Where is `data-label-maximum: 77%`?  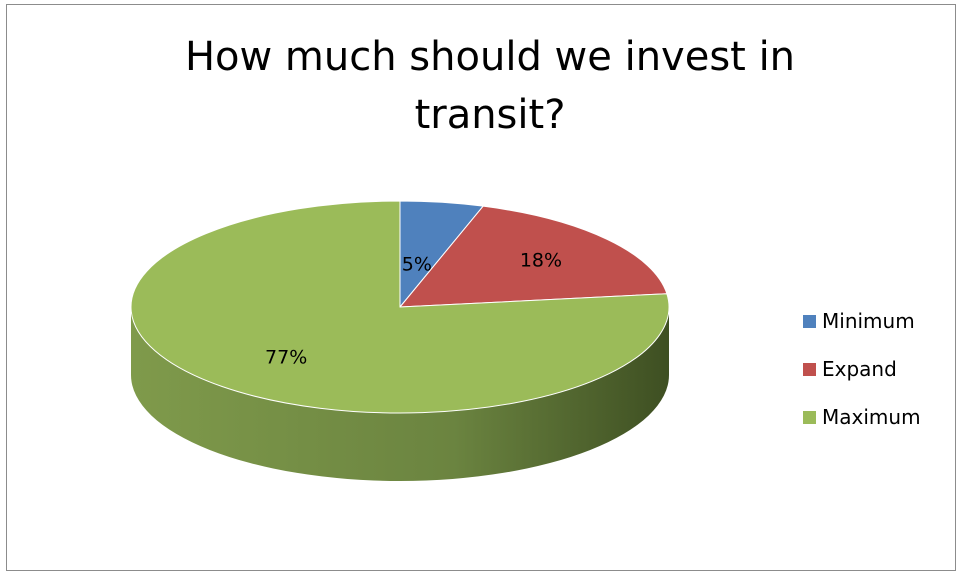 data-label-maximum: 77% is located at coordinates (286, 357).